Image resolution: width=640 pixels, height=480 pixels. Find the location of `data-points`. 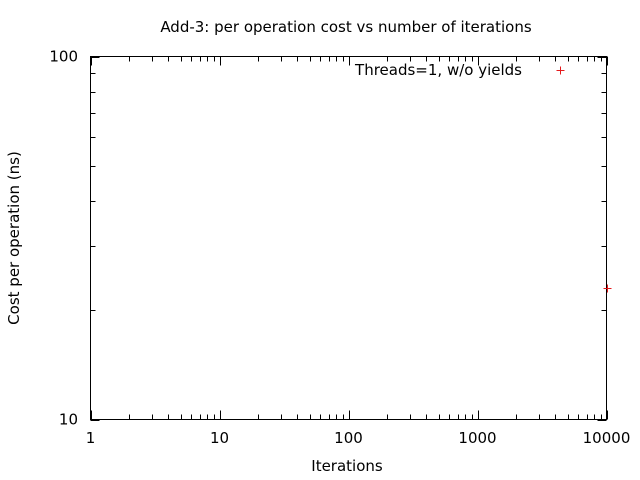

data-points is located at coordinates (607, 288).